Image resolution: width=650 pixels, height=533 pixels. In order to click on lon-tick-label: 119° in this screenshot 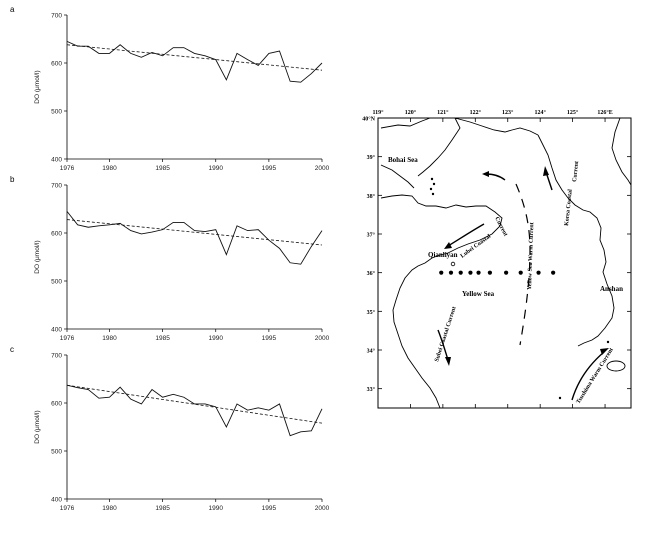, I will do `click(378, 112)`.